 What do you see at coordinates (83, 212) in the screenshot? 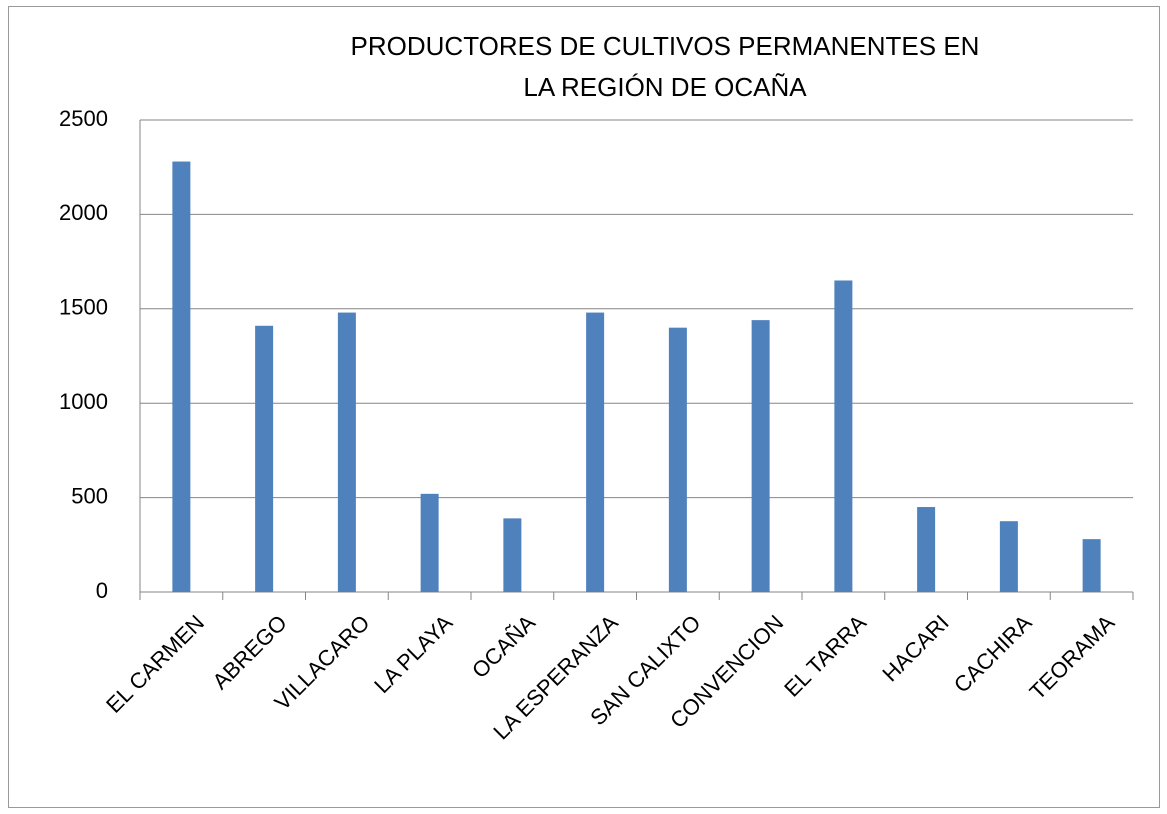
I see `y-tick-label: 2000` at bounding box center [83, 212].